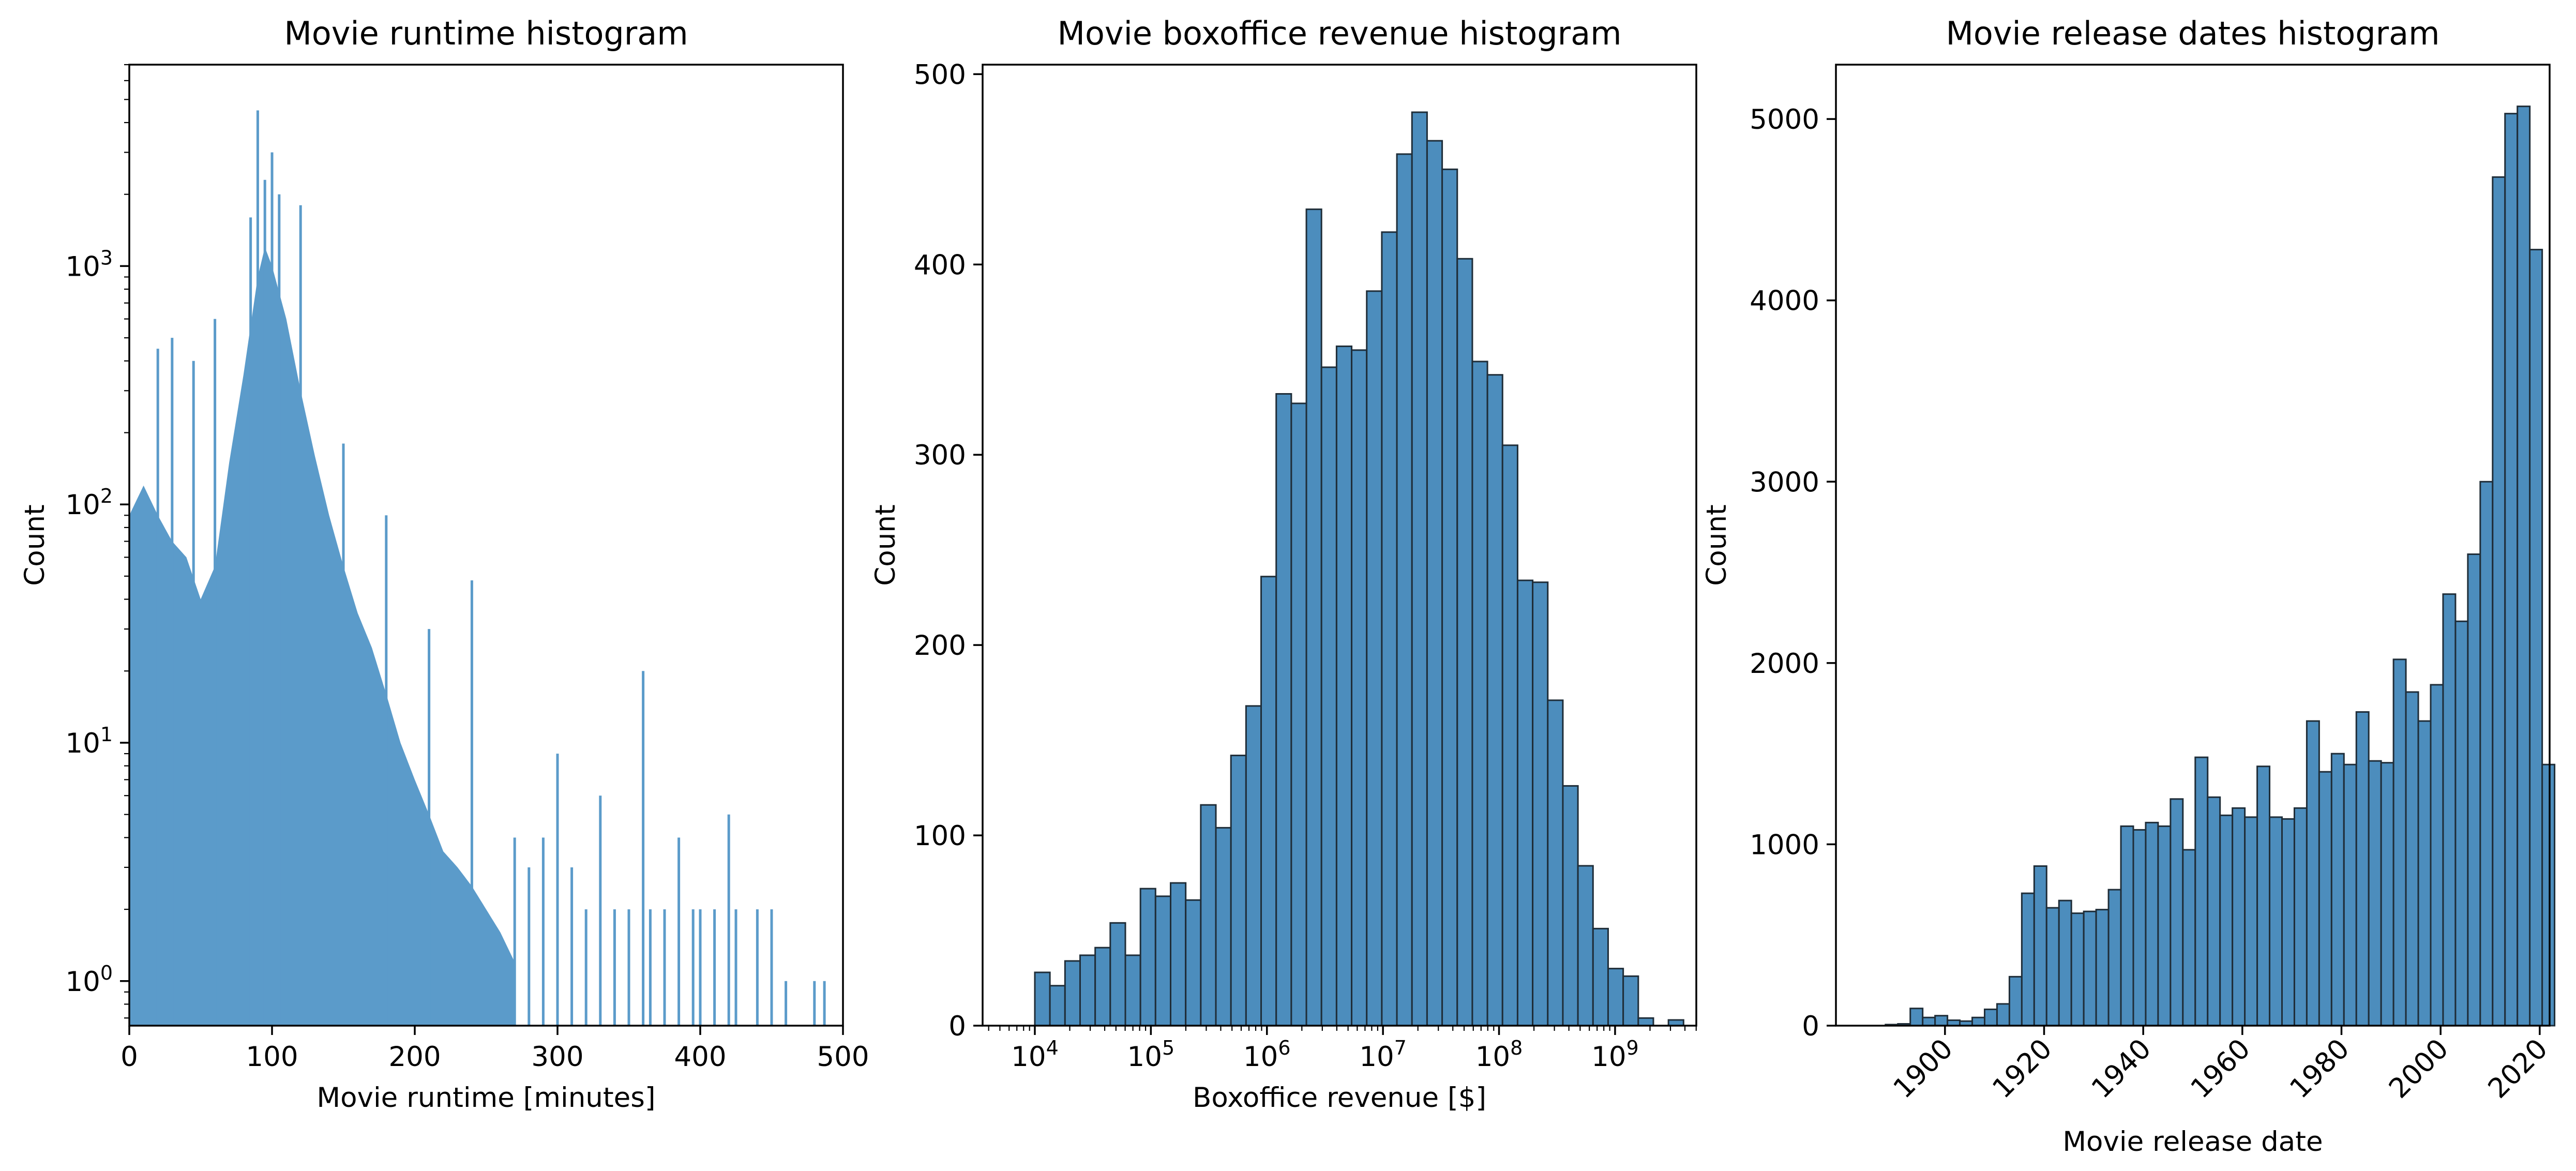 This screenshot has width=2576, height=1171. Describe the element at coordinates (1784, 845) in the screenshot. I see `release-dates-y-tick-label: 1000` at that location.